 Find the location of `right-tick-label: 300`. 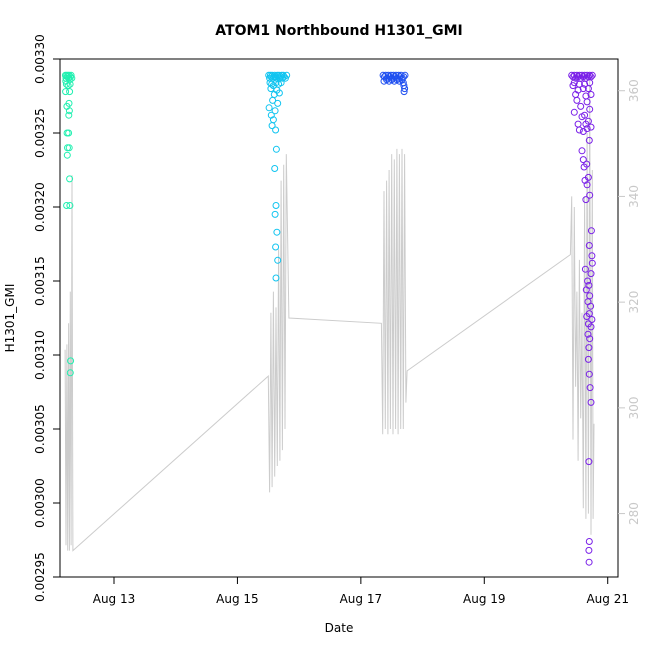

right-tick-label: 300 is located at coordinates (634, 407).